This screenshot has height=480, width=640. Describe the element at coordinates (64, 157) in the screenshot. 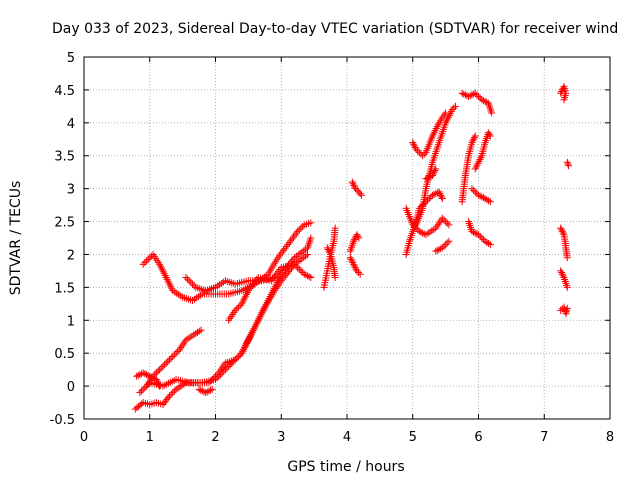

I see `y-tick-label: 3.5` at that location.